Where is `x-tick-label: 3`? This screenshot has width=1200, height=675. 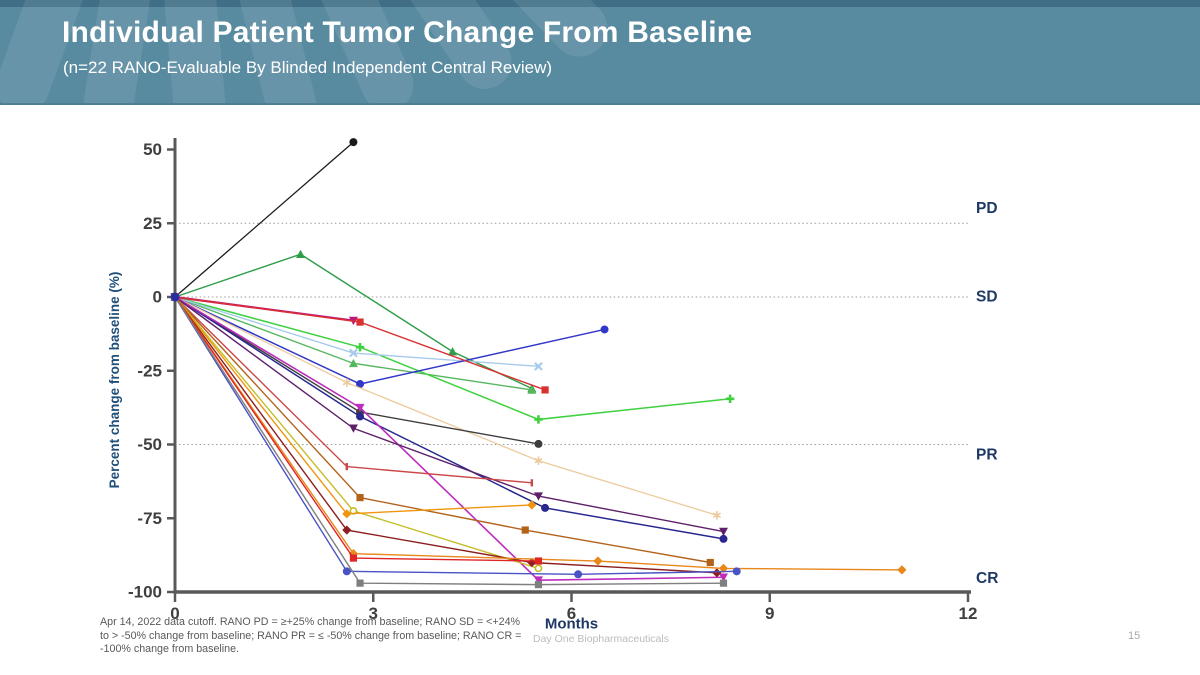
x-tick-label: 3 is located at coordinates (373, 613).